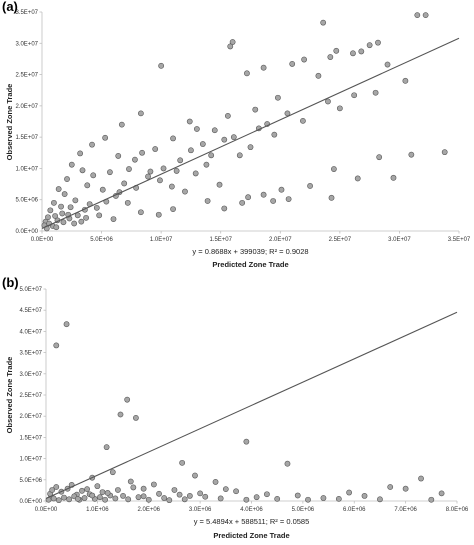 The height and width of the screenshot is (545, 474). Describe the element at coordinates (280, 240) in the screenshot. I see `x-tick-label: 2.0E+07` at that location.